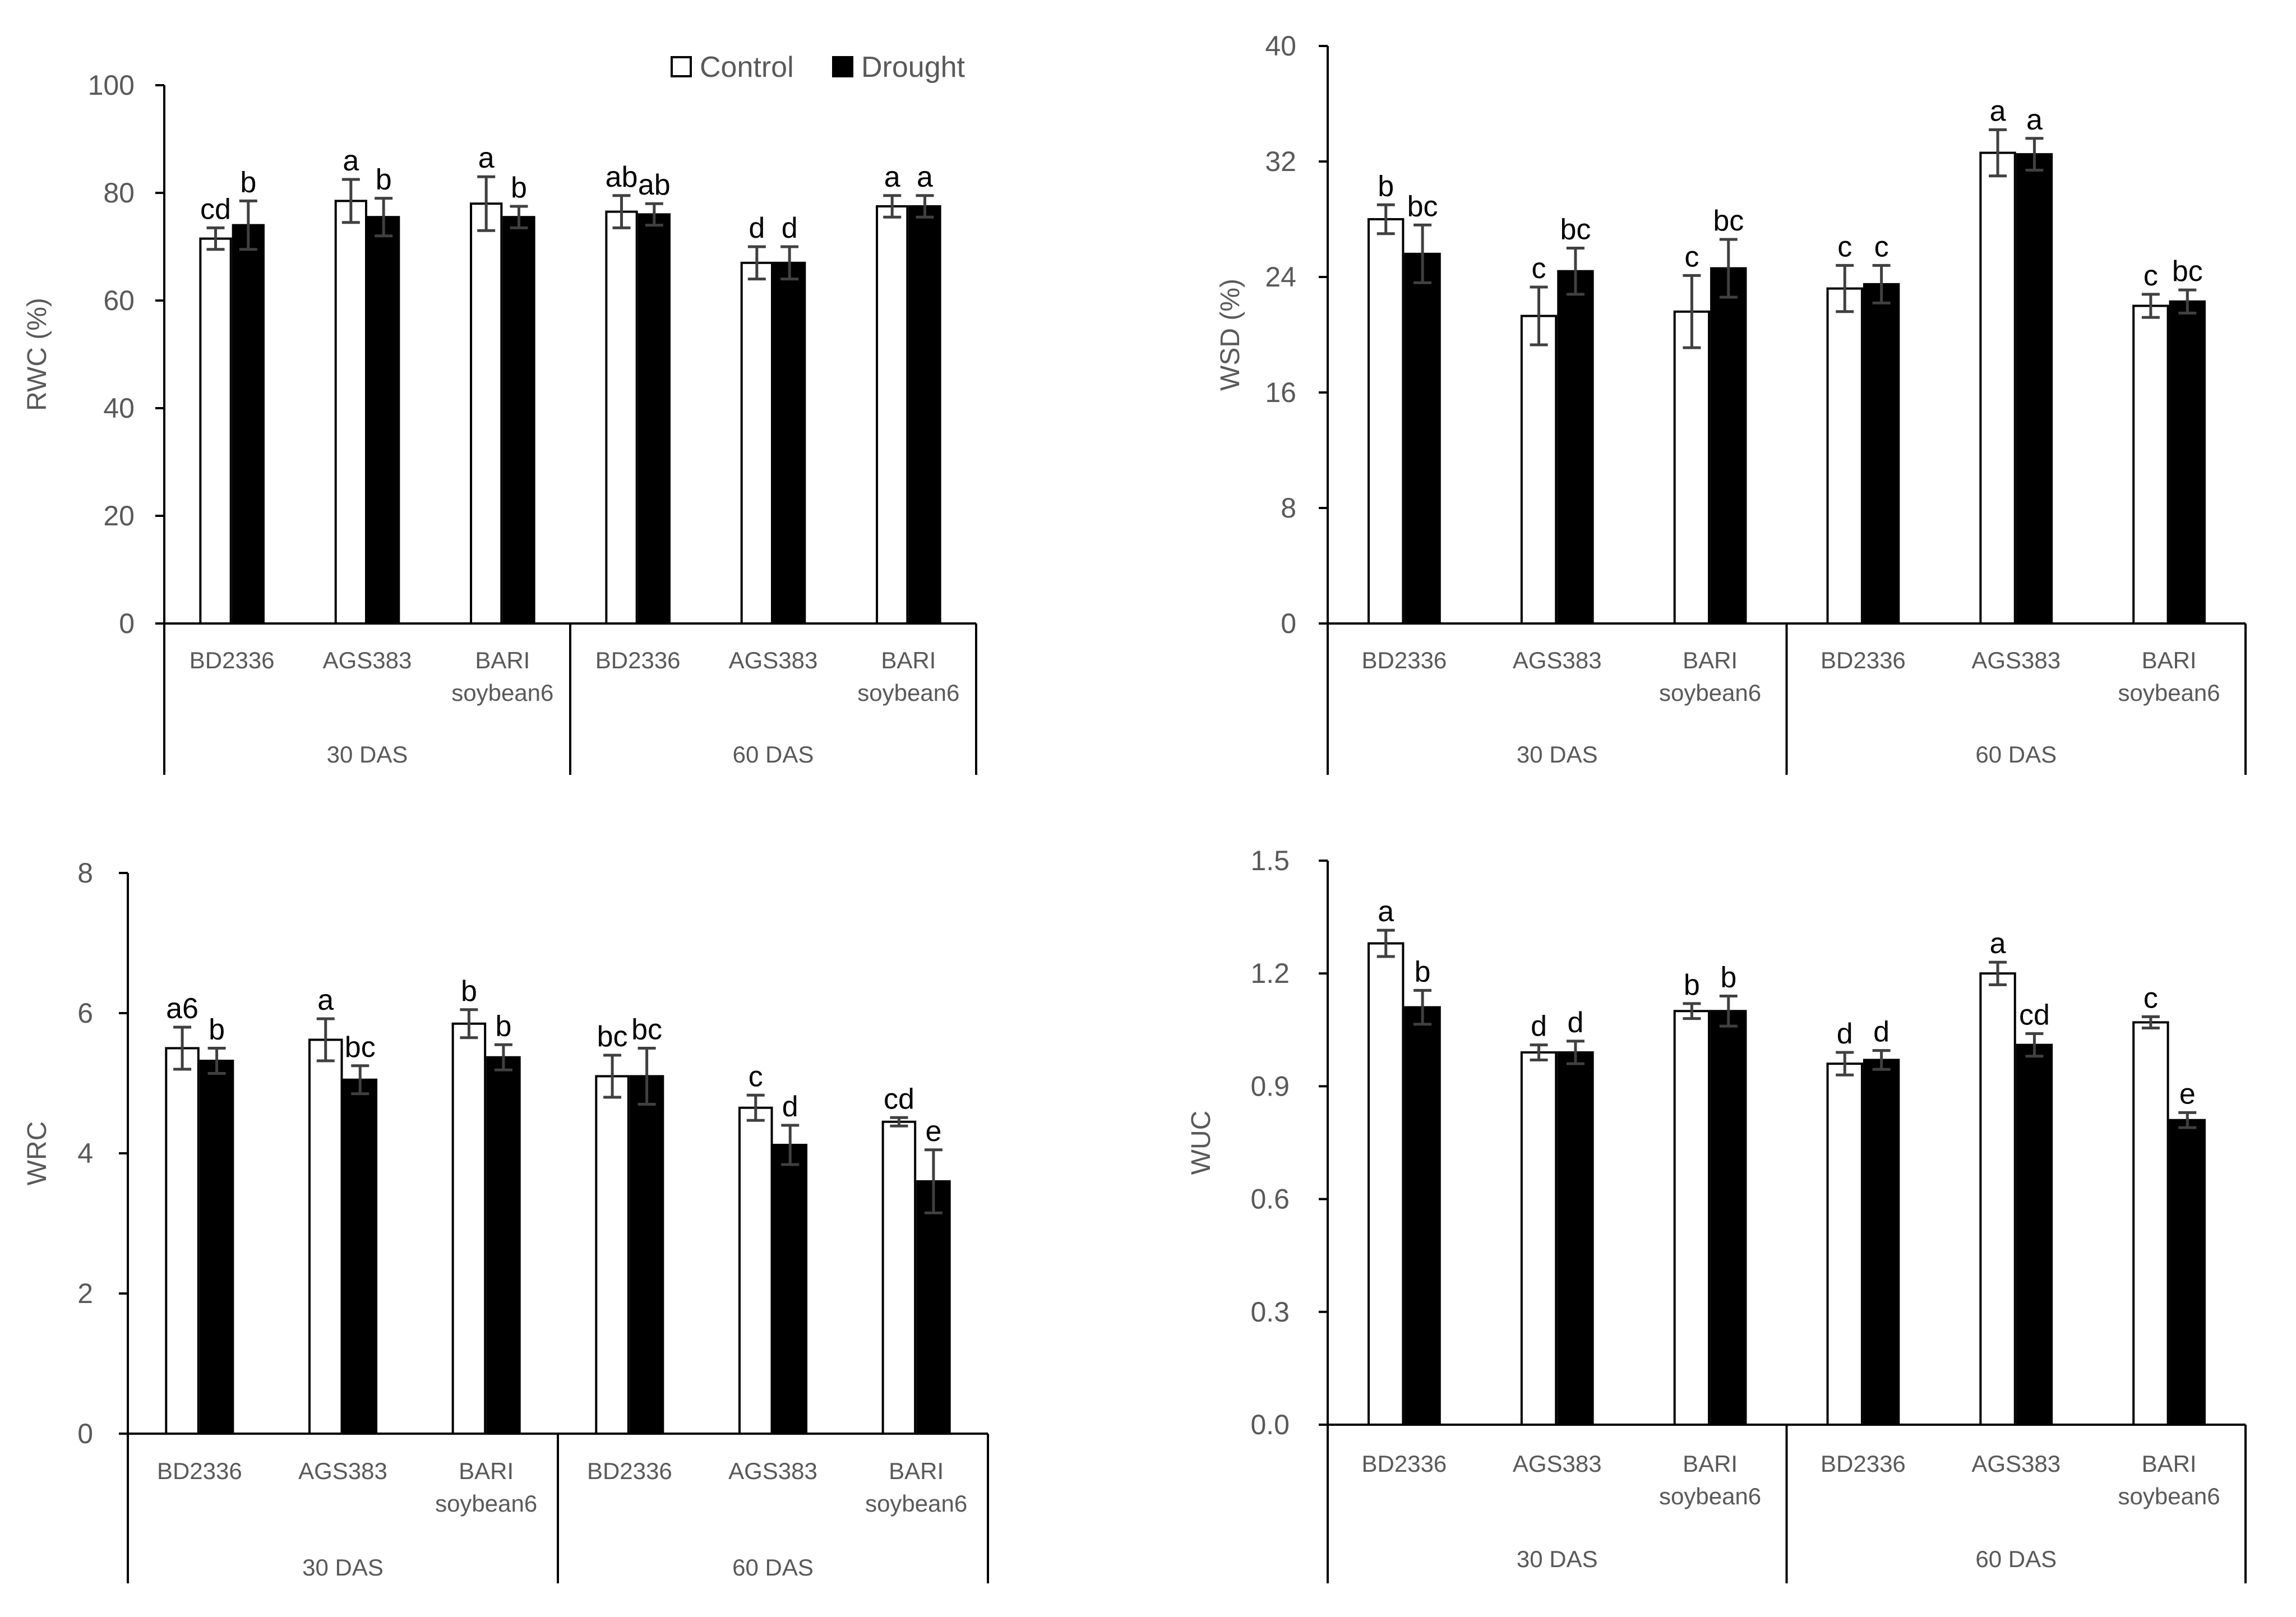 The image size is (2296, 1617). I want to click on wuc-y-tick-label: 0.0, so click(1270, 1424).